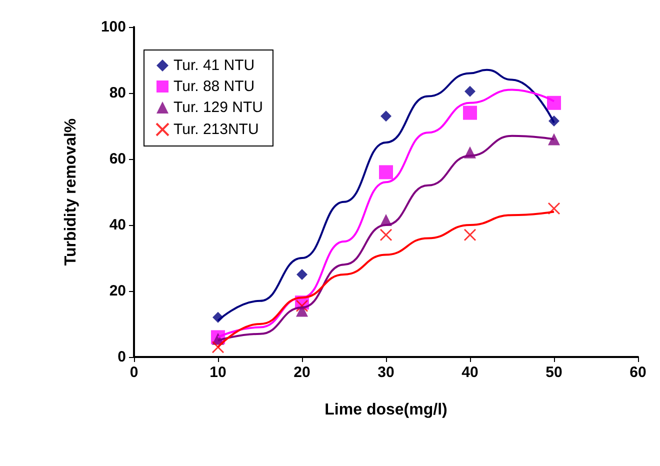 The image size is (660, 466). Describe the element at coordinates (386, 372) in the screenshot. I see `x-tick-label: 30` at that location.